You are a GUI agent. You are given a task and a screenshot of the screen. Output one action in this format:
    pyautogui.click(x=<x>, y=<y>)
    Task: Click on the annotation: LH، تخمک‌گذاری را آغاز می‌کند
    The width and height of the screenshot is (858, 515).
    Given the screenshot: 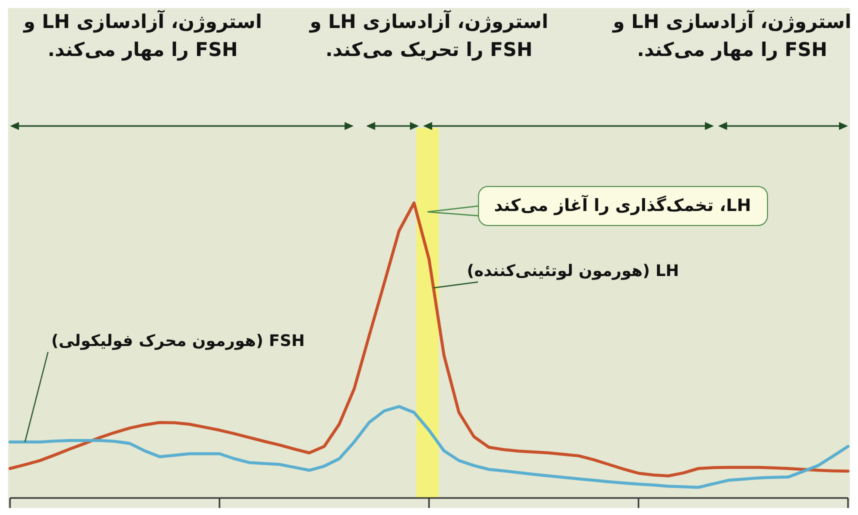 What is the action you would take?
    pyautogui.click(x=623, y=206)
    